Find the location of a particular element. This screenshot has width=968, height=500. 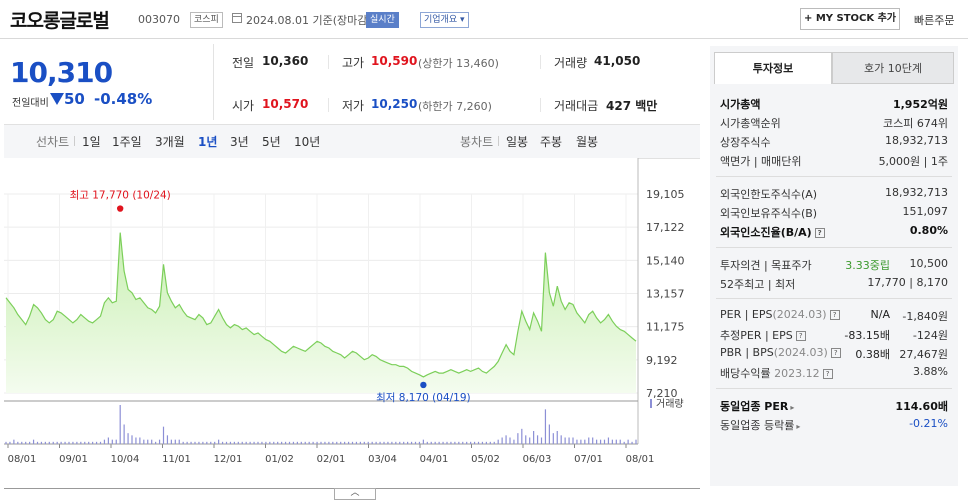

opinion-value: 3.33중립 is located at coordinates (867, 265).